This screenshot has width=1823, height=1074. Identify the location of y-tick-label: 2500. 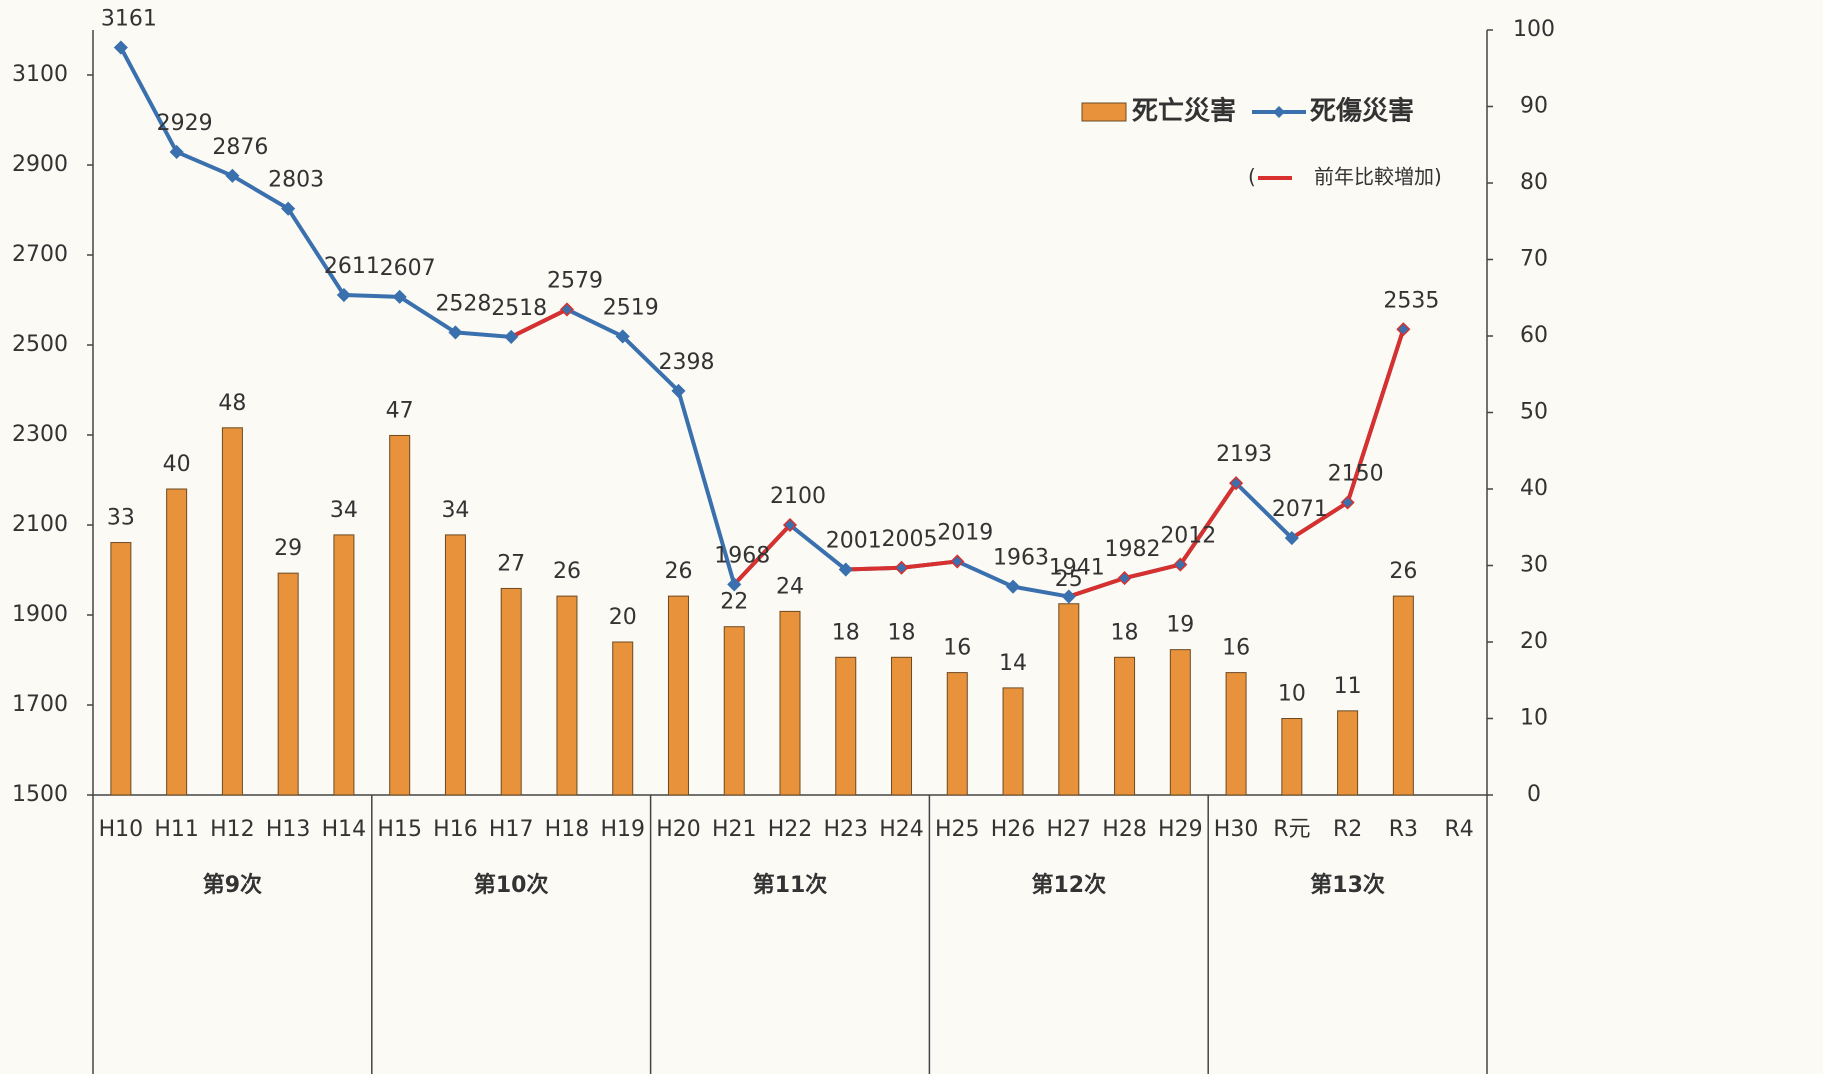
(40, 344).